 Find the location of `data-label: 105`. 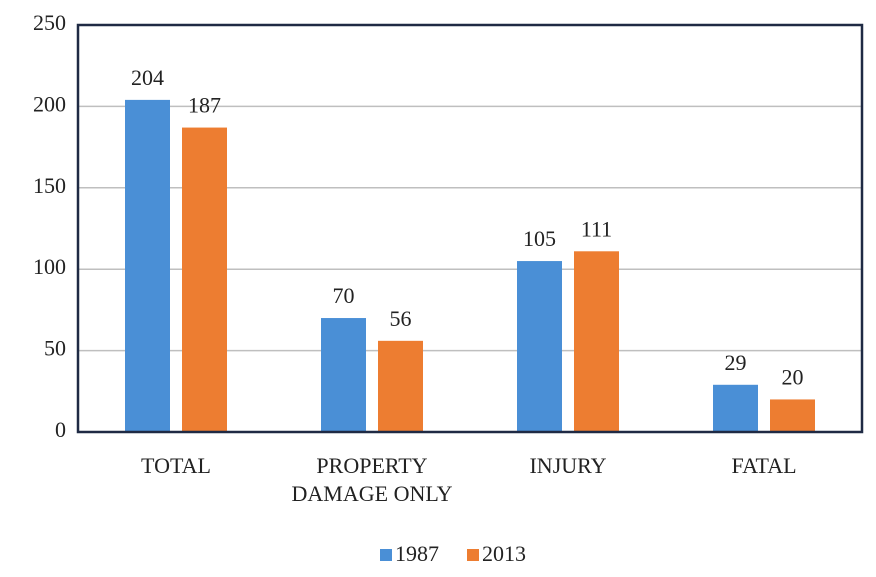

data-label: 105 is located at coordinates (539, 238).